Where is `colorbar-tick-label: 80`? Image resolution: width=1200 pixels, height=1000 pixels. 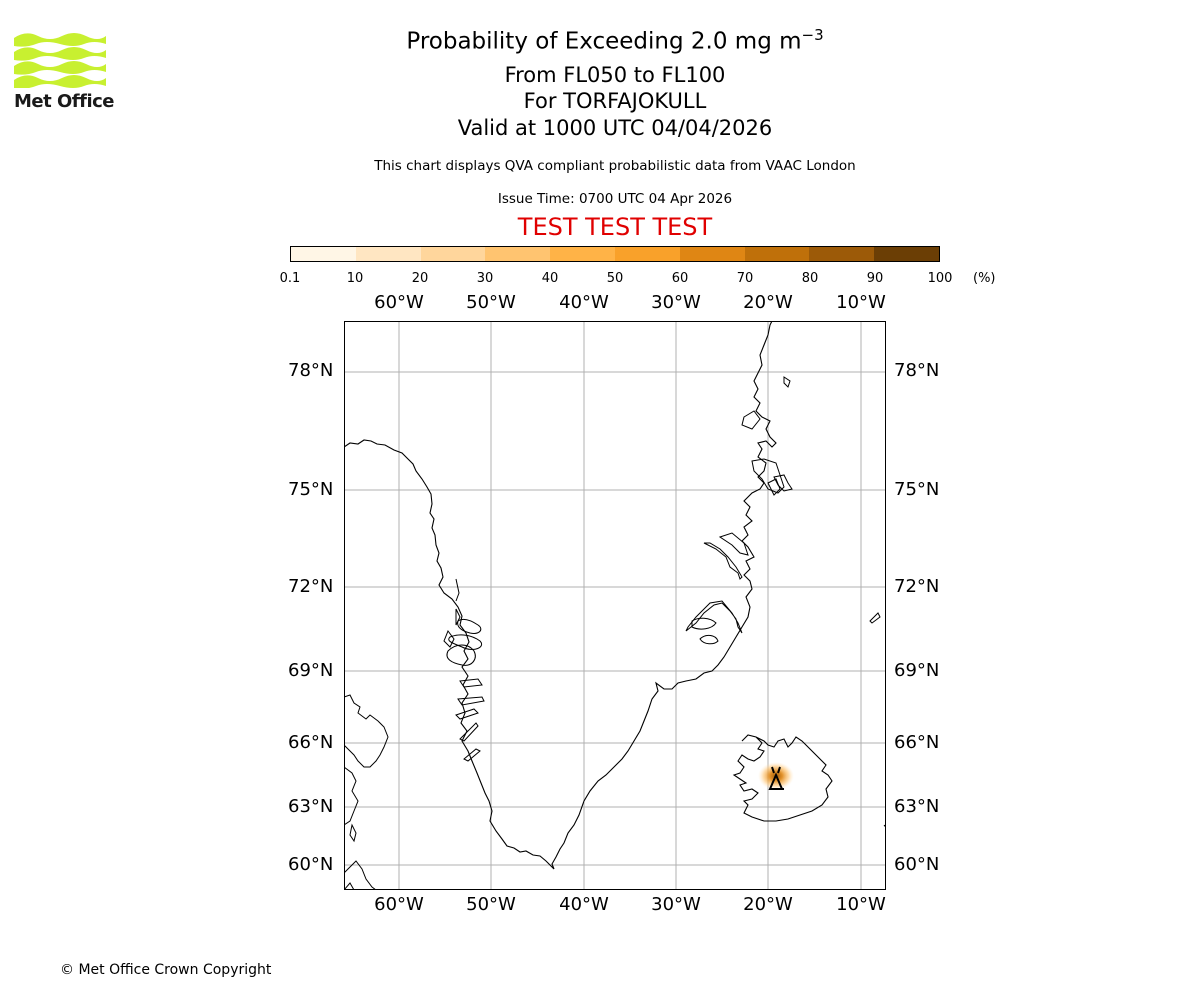
colorbar-tick-label: 80 is located at coordinates (810, 278).